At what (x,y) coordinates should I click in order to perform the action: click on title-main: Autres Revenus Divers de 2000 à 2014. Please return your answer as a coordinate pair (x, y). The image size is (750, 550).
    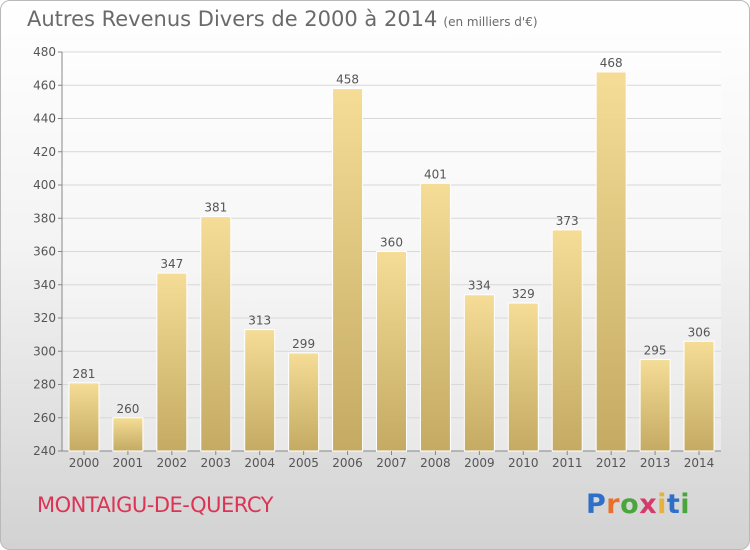
    Looking at the image, I should click on (232, 19).